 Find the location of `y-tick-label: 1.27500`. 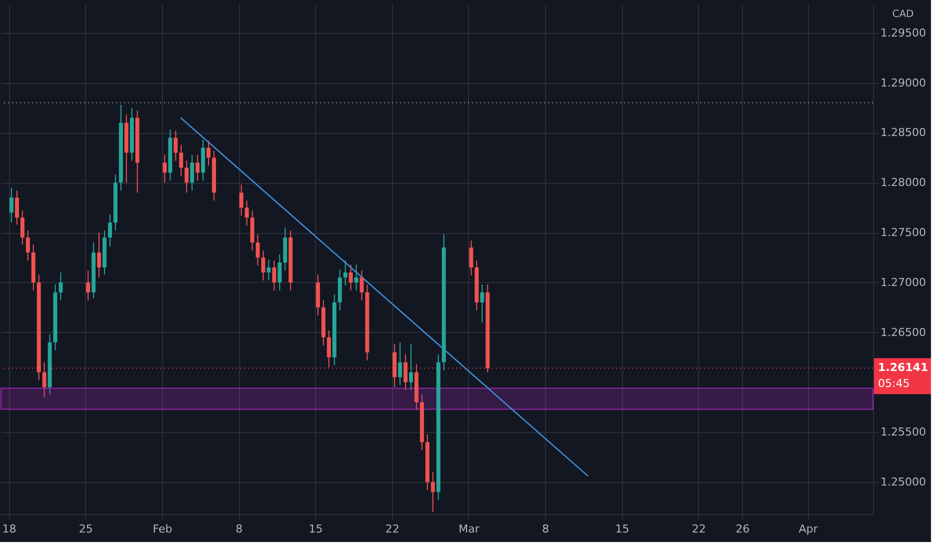

y-tick-label: 1.27500 is located at coordinates (903, 233).